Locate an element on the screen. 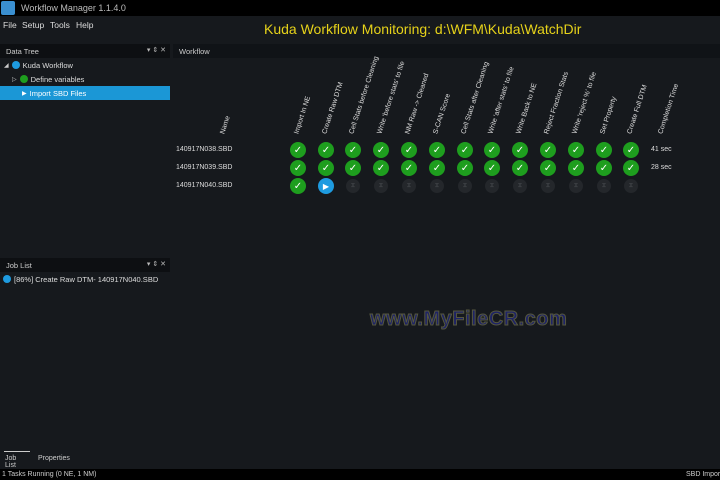  column-header: Write 'after stats' to file is located at coordinates (501, 100).